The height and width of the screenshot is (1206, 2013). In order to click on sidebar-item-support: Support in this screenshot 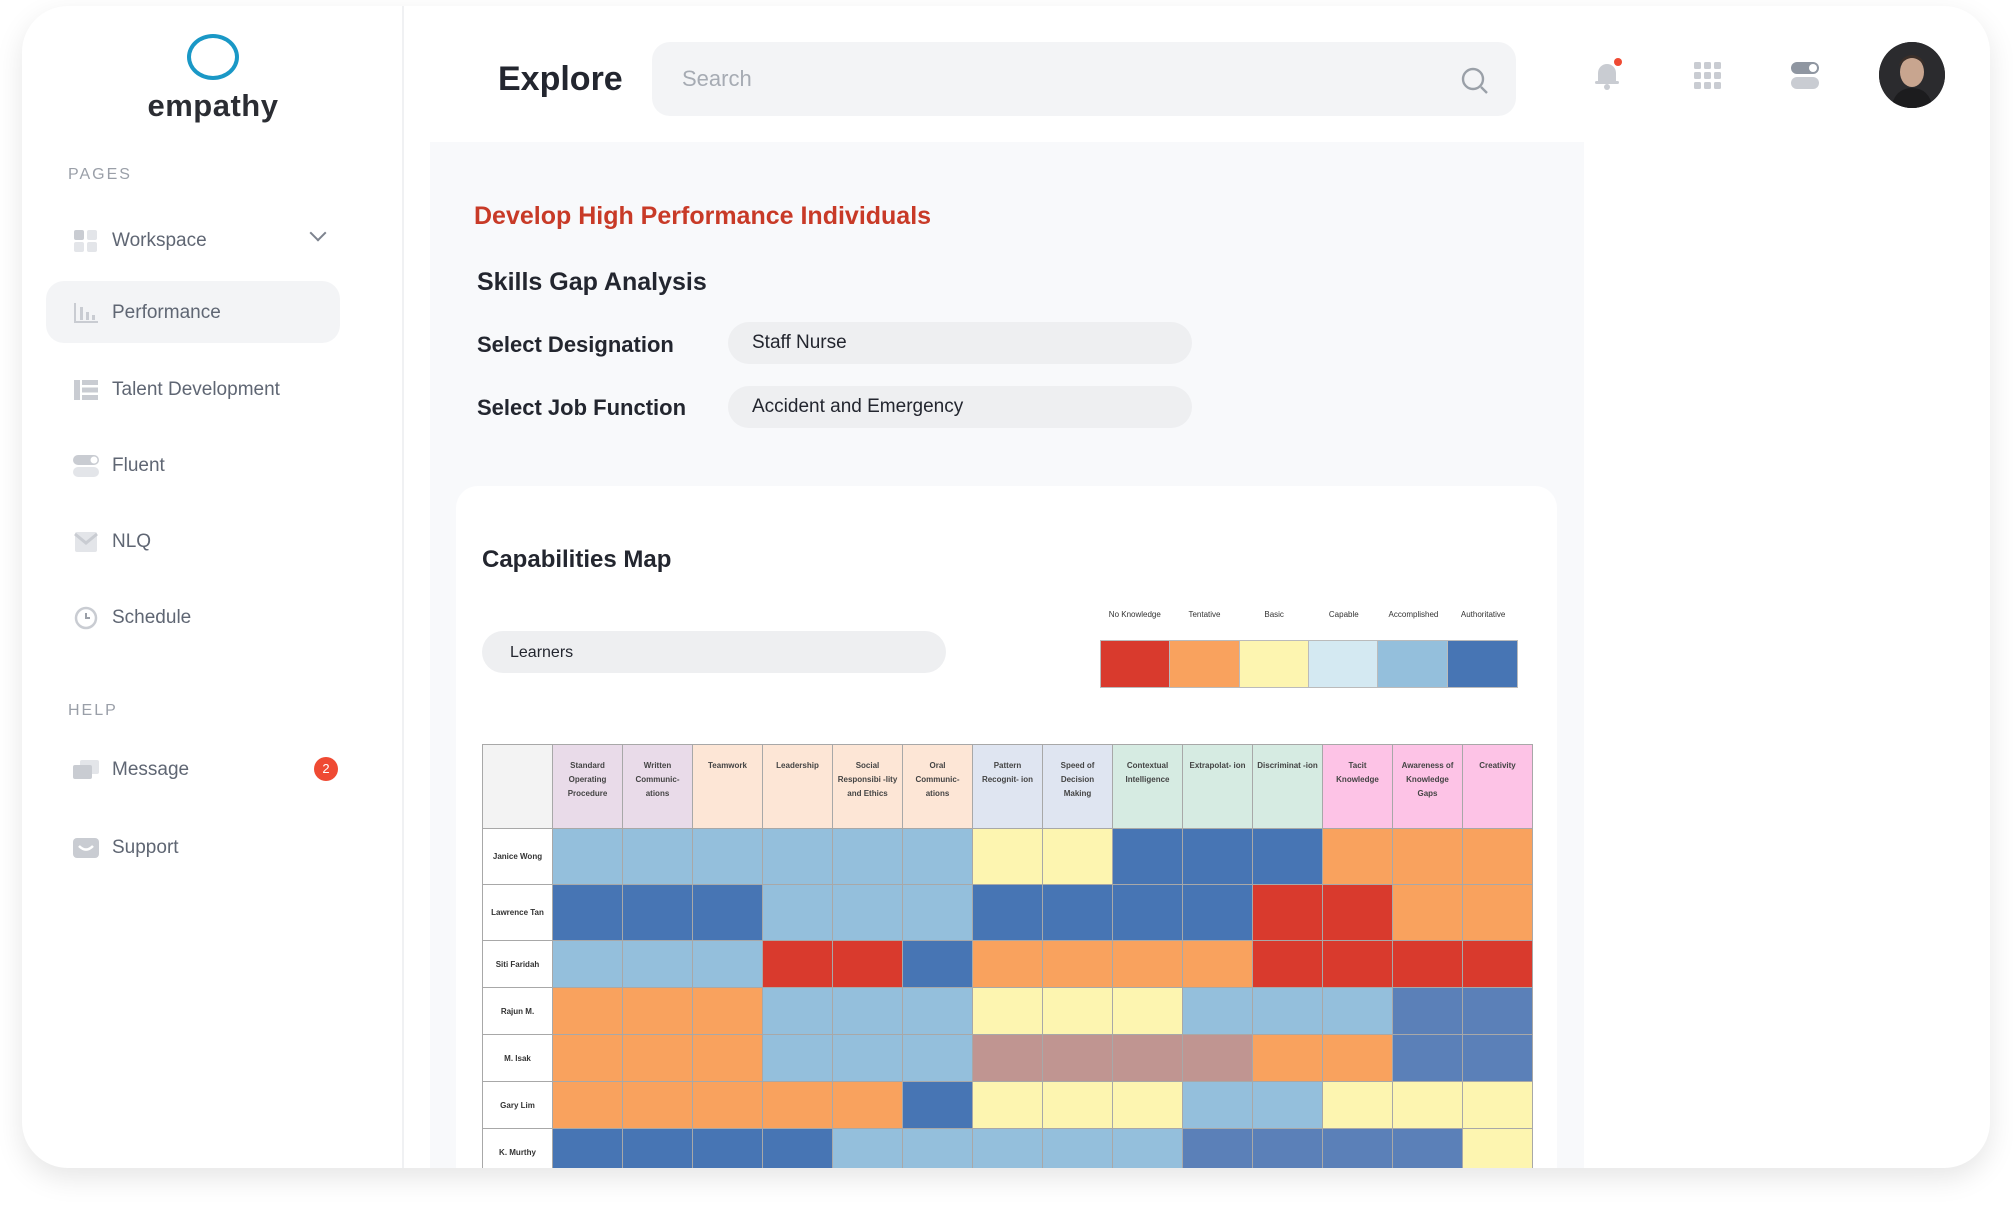, I will do `click(193, 847)`.